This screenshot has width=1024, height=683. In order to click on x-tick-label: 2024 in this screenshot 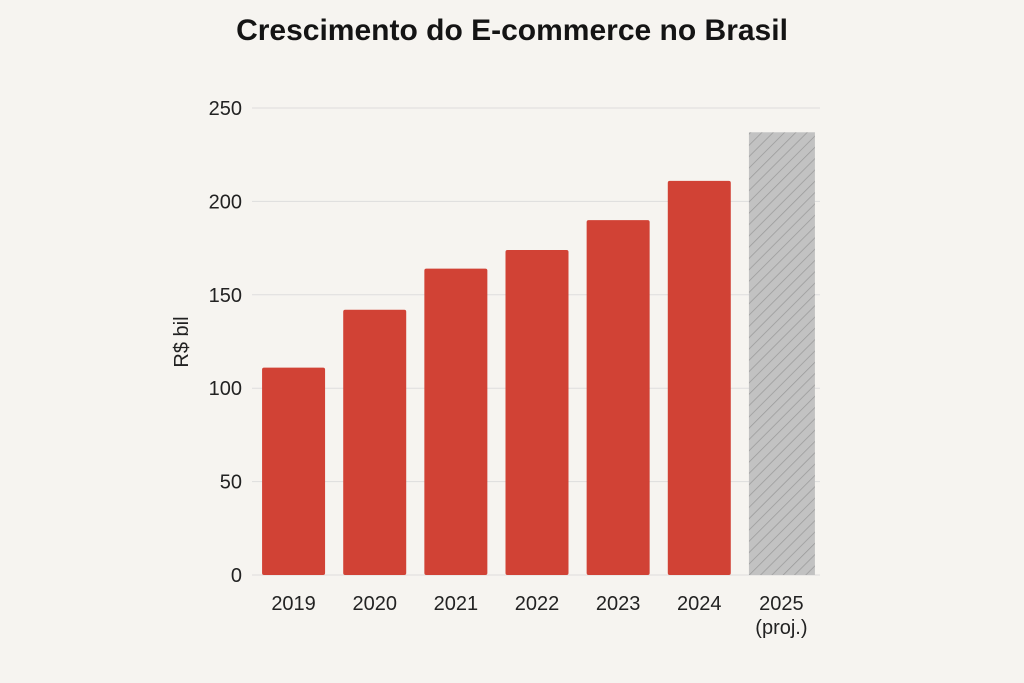, I will do `click(699, 604)`.